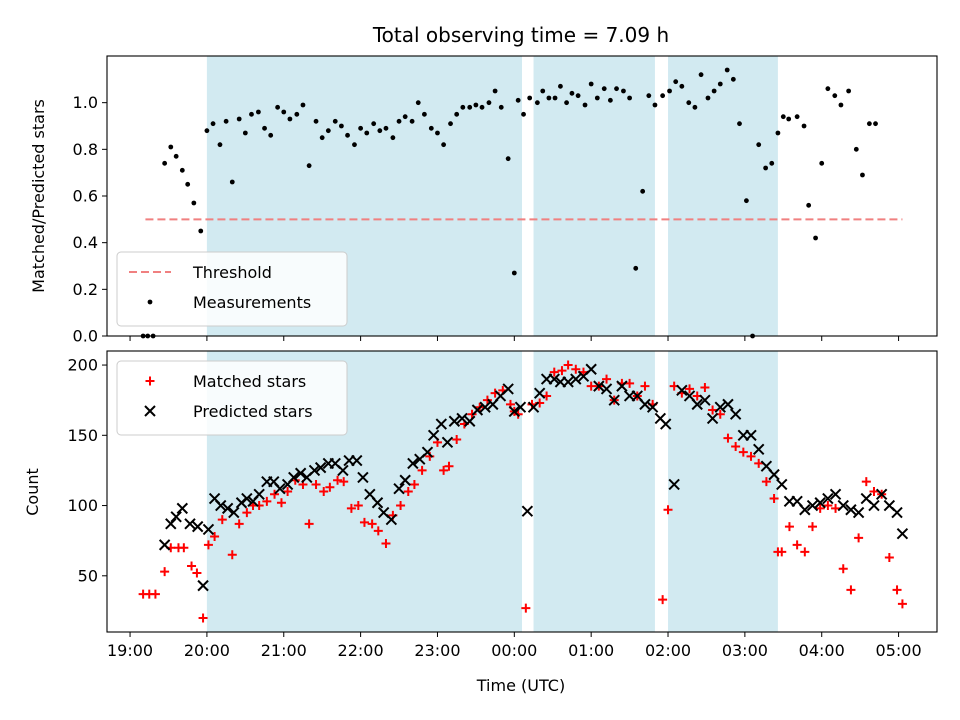  What do you see at coordinates (85, 336) in the screenshot?
I see `y-tick-label: 0.0` at bounding box center [85, 336].